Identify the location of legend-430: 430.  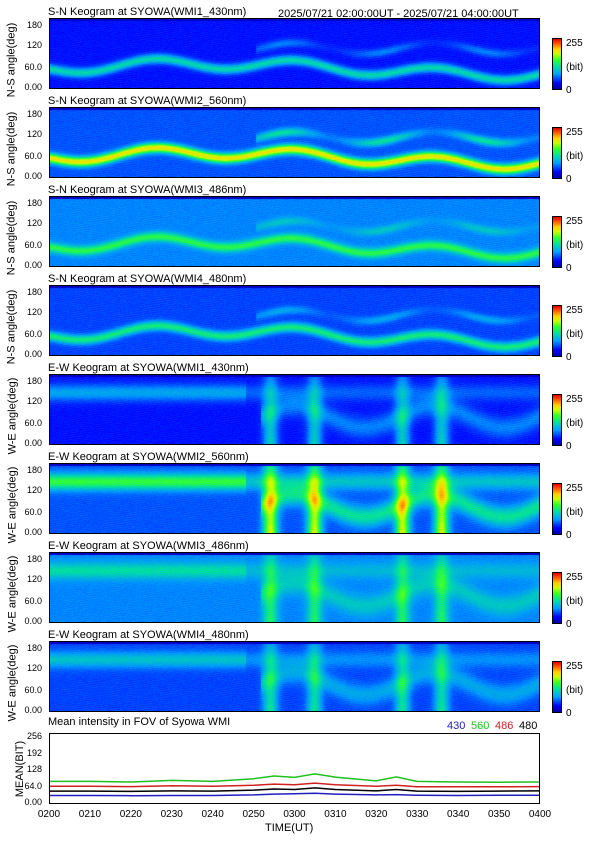
(456, 726).